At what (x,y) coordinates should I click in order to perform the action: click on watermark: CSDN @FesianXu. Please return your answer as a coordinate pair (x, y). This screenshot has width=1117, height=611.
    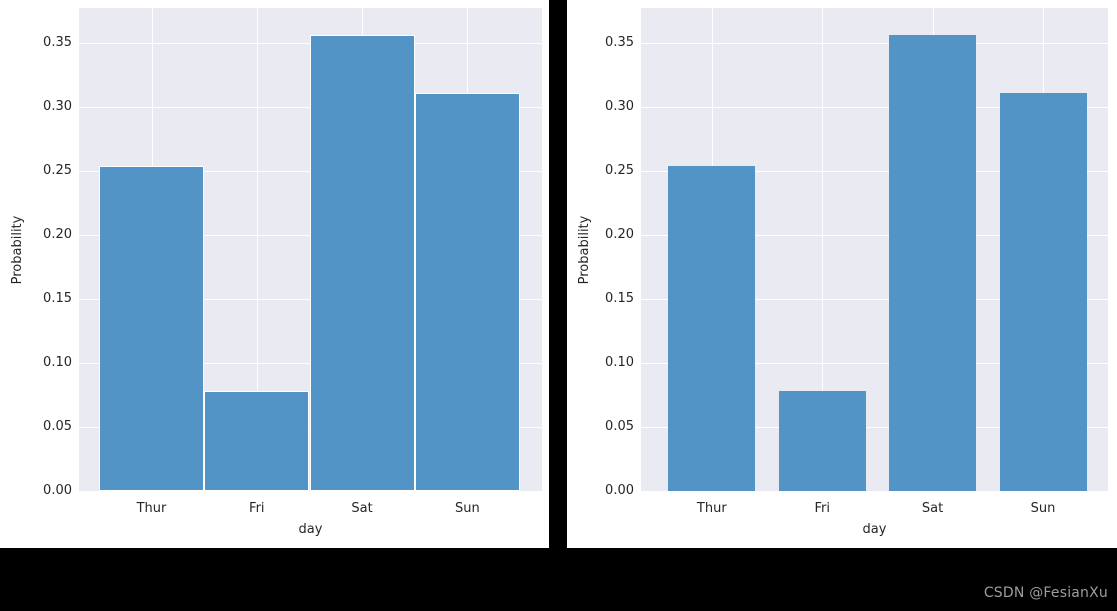
    Looking at the image, I should click on (1045, 593).